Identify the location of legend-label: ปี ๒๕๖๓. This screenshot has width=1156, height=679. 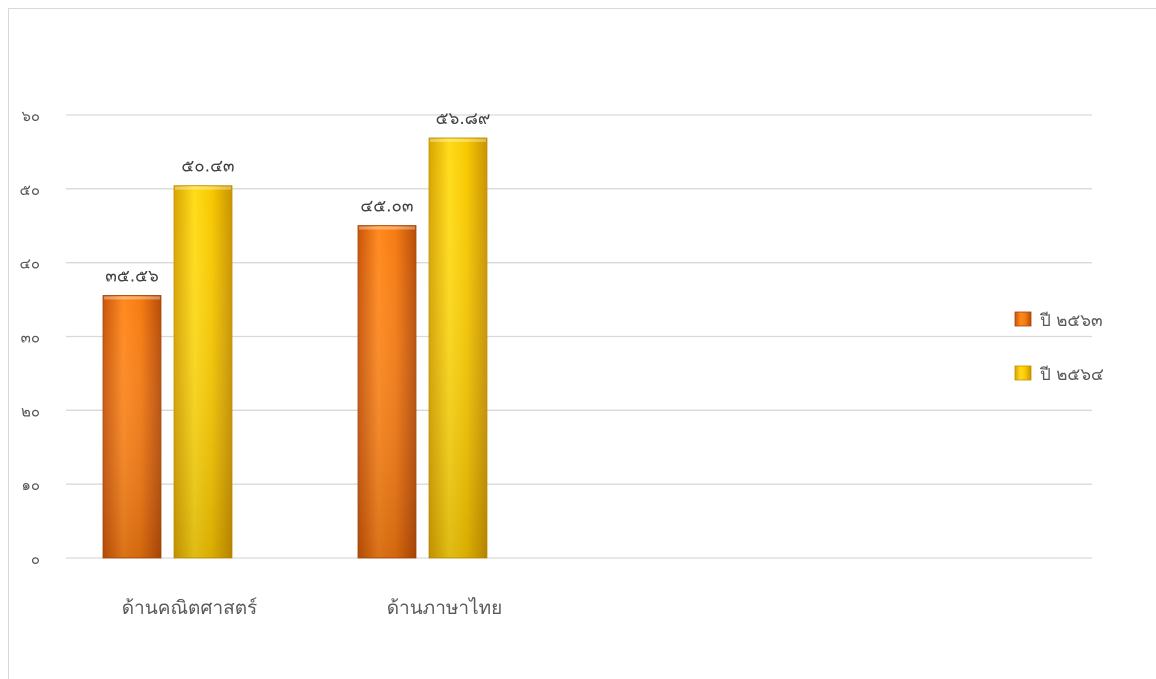
(1071, 321).